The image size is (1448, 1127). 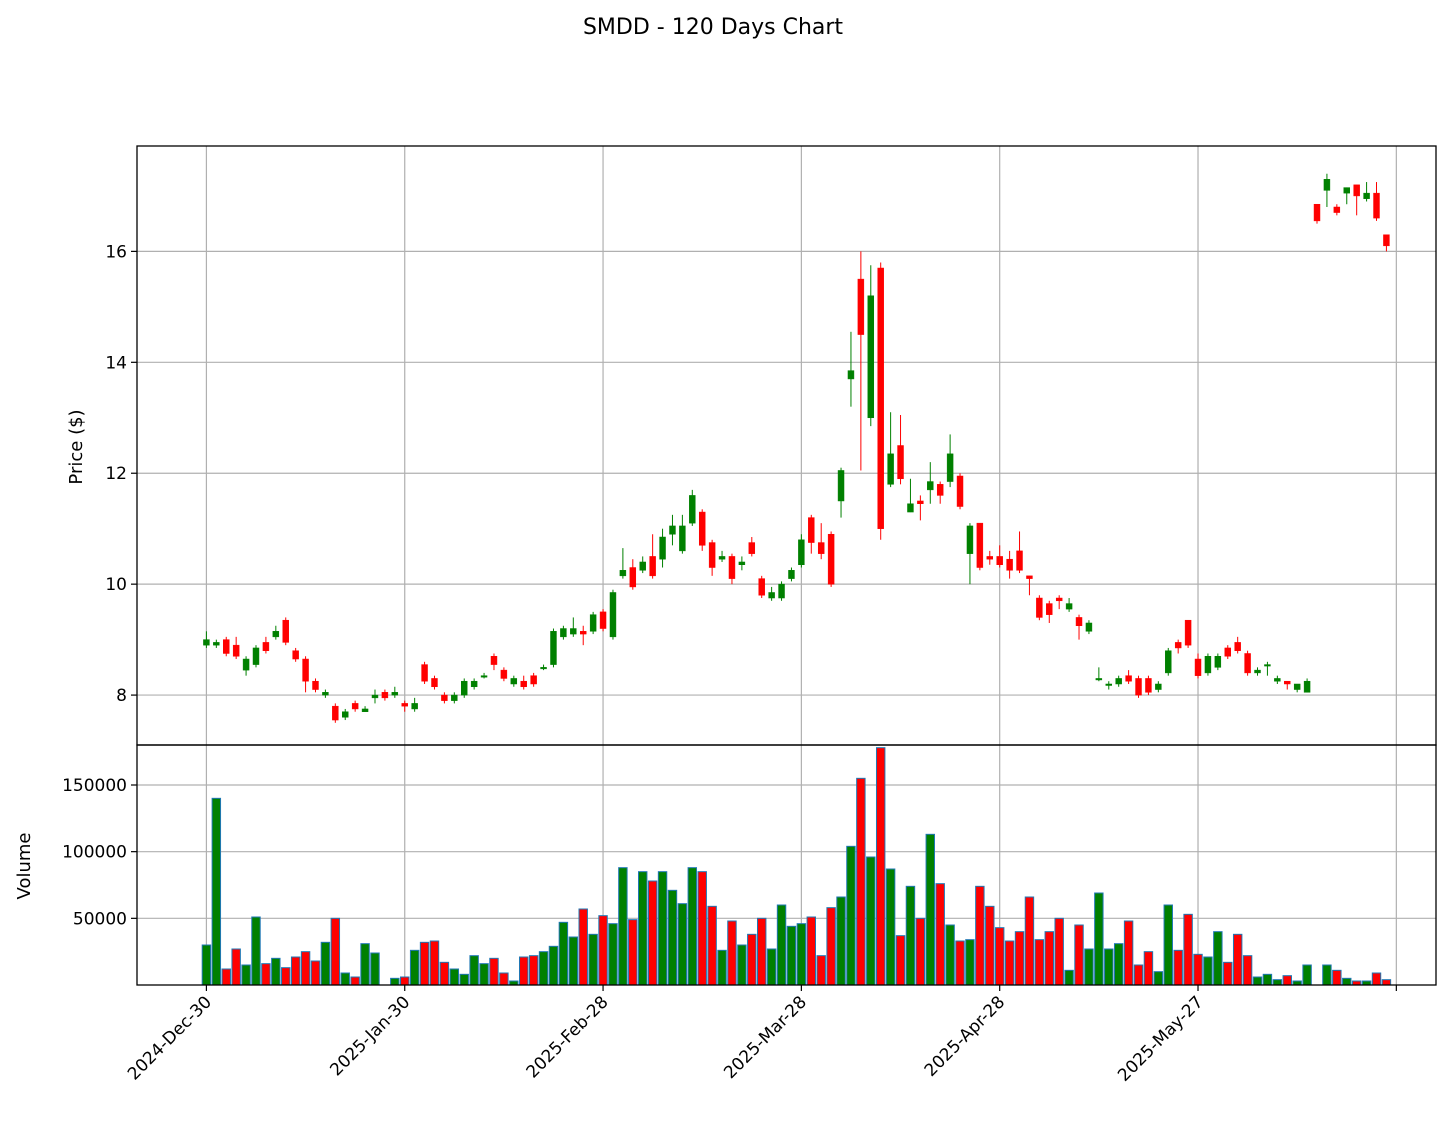 I want to click on x-tick-label: 2025-May-27, so click(x=1160, y=1038).